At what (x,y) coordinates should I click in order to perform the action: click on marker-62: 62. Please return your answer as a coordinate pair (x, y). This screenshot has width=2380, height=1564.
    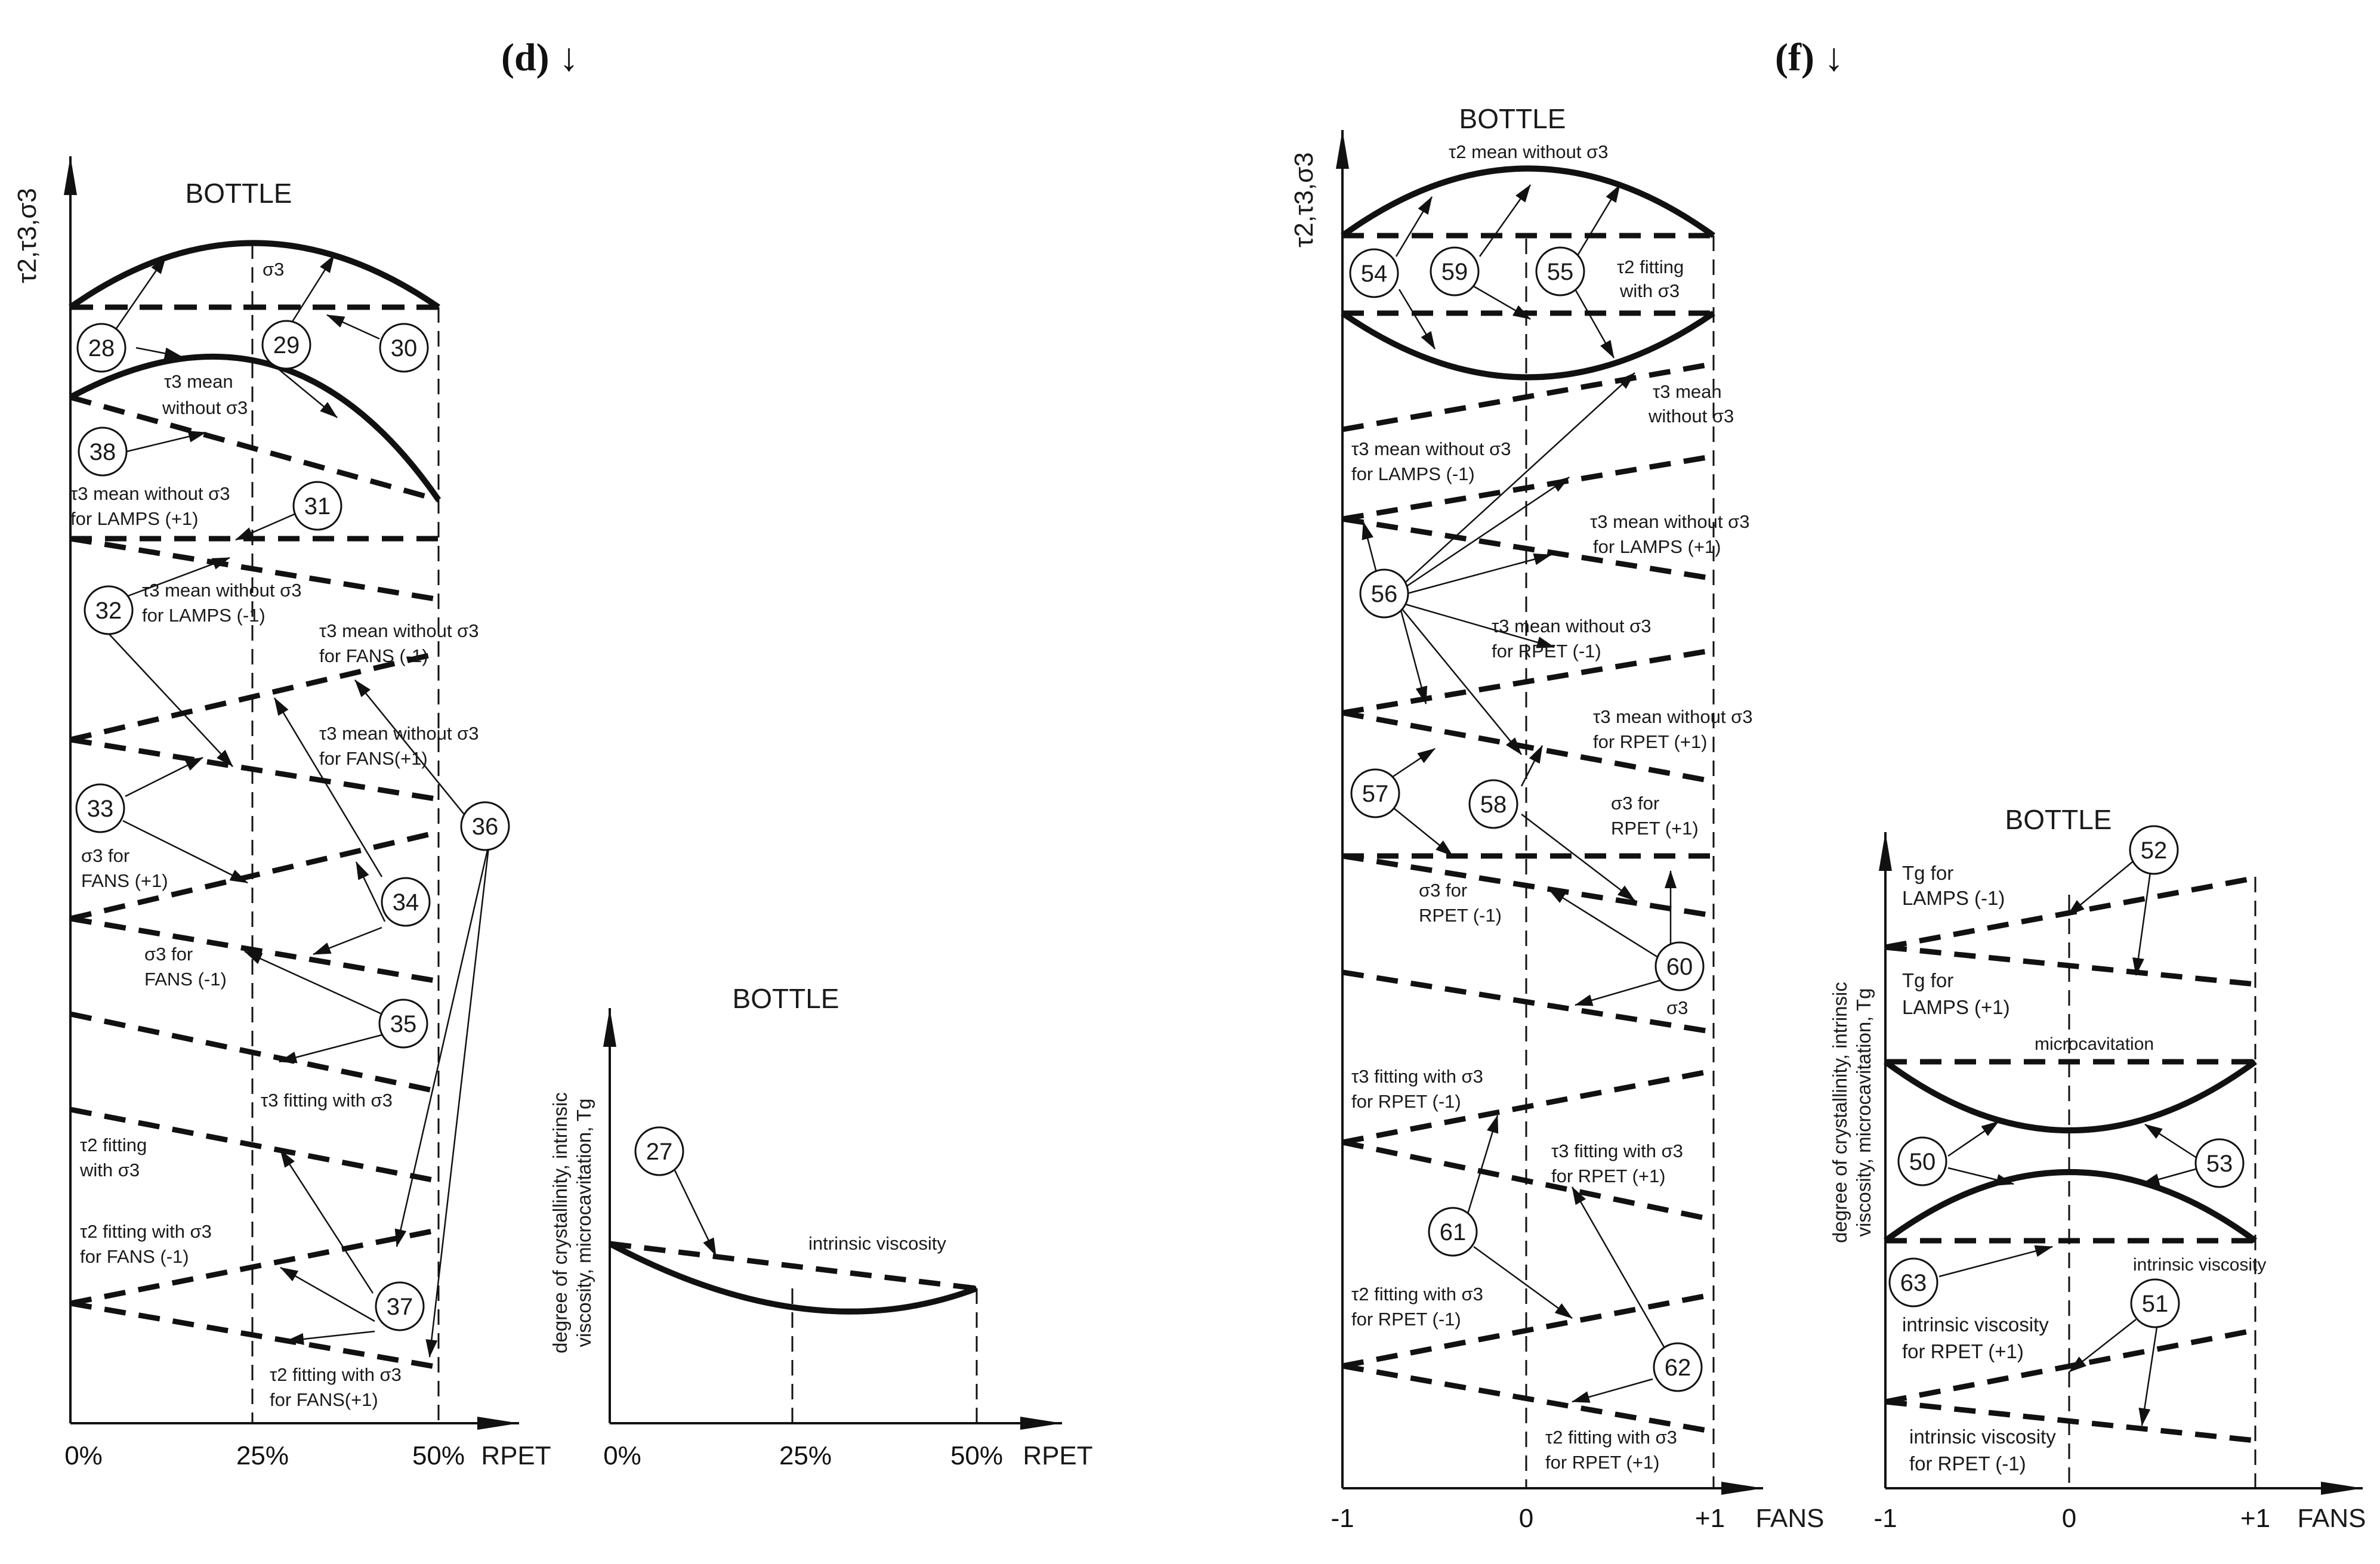
    Looking at the image, I should click on (1678, 1368).